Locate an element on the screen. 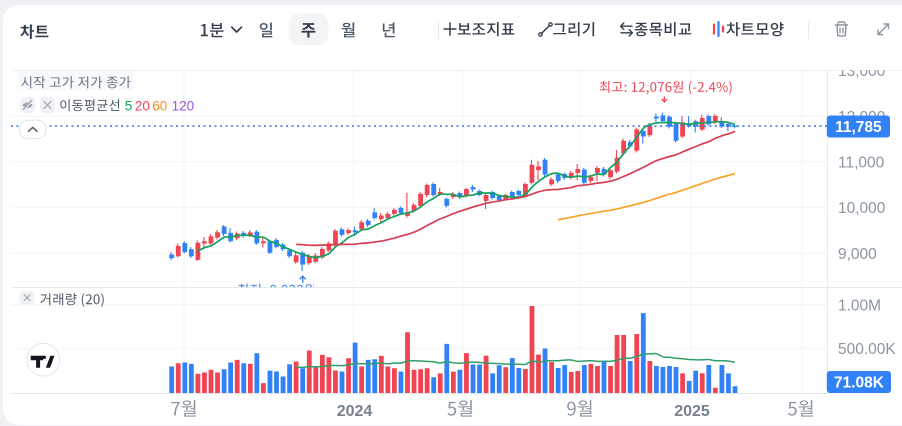 The height and width of the screenshot is (426, 902). svg-text: 11,000 is located at coordinates (861, 163).